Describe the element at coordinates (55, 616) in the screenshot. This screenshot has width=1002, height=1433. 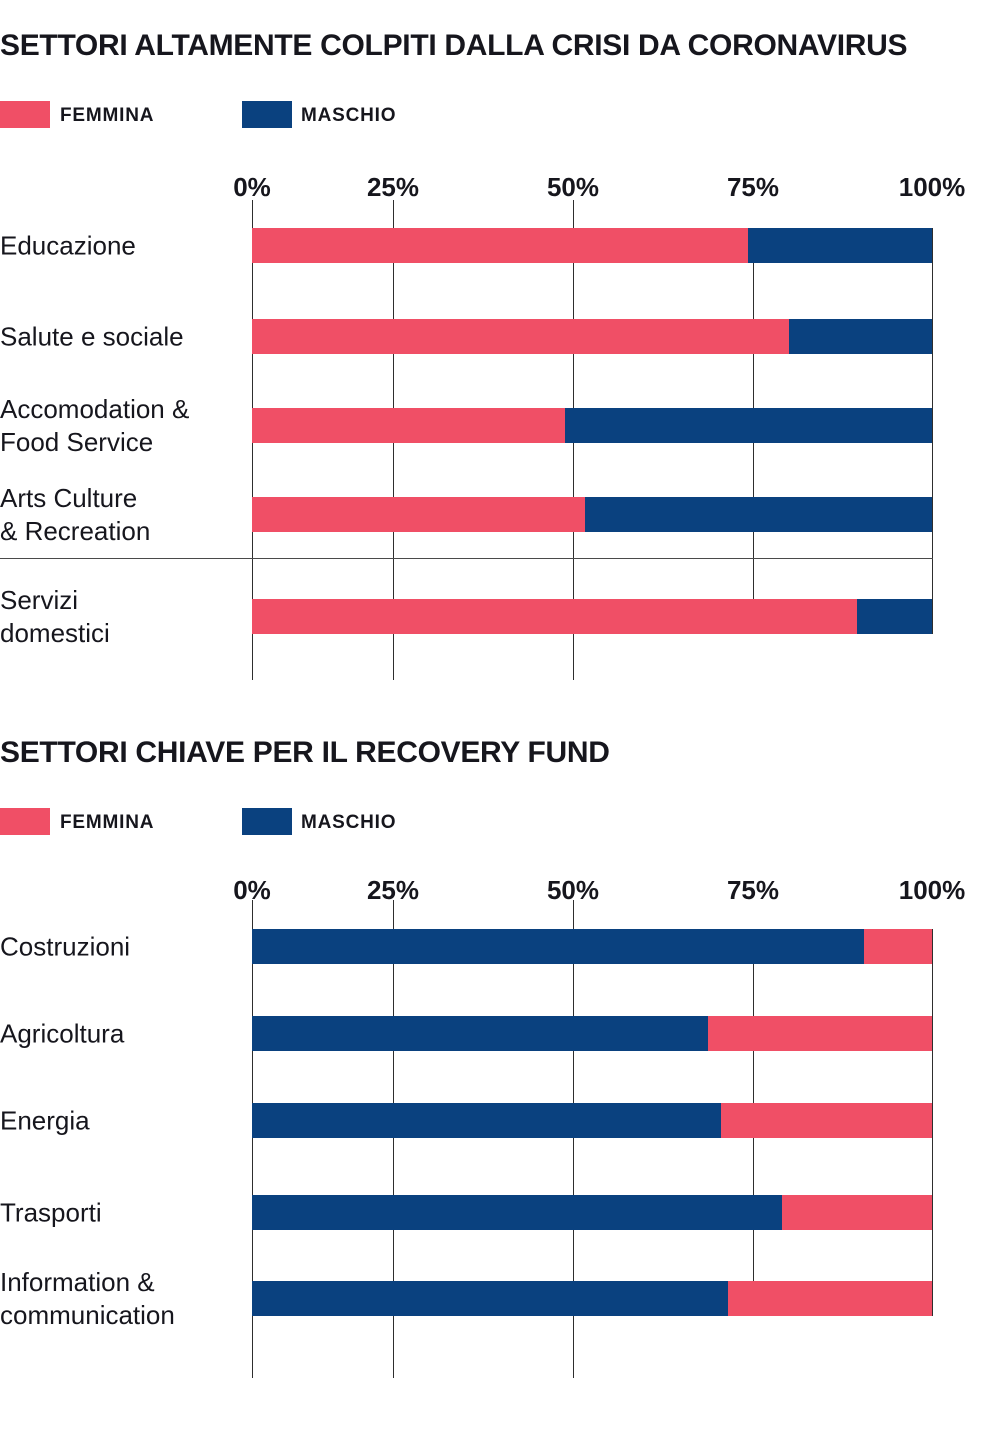
I see `category-label: Servizi domestici` at that location.